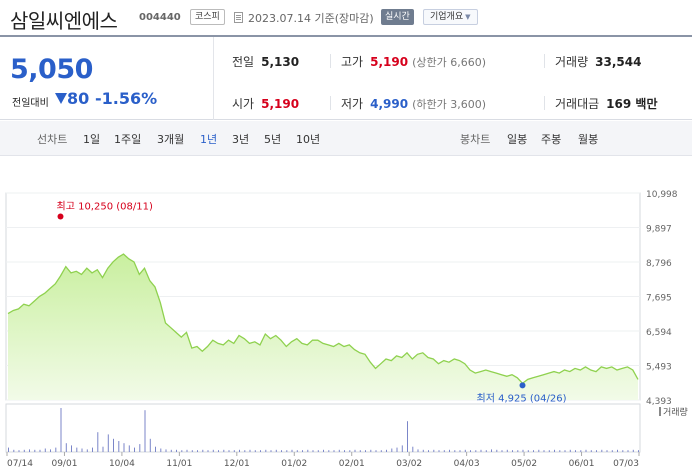 This screenshot has width=692, height=471. I want to click on period-tab-1d: 1일, so click(92, 139).